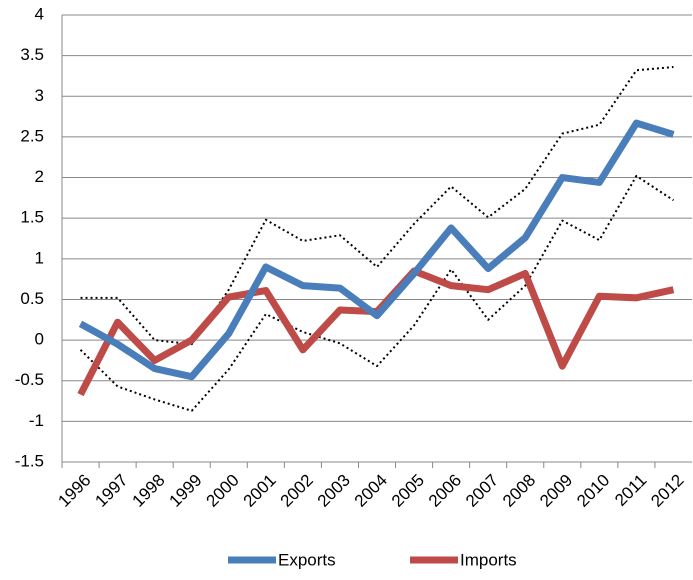  What do you see at coordinates (32, 298) in the screenshot?
I see `y-tick-label: 0.5` at bounding box center [32, 298].